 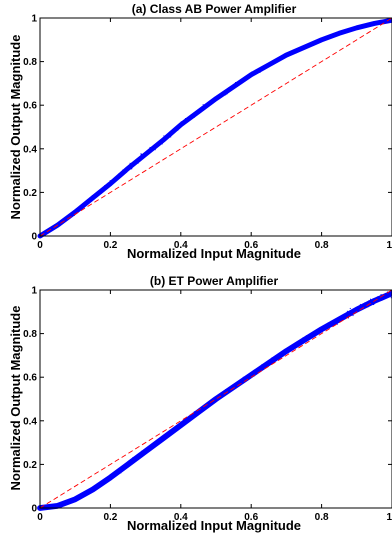 I want to click on y-tick-label: 0.2, so click(x=30, y=193).